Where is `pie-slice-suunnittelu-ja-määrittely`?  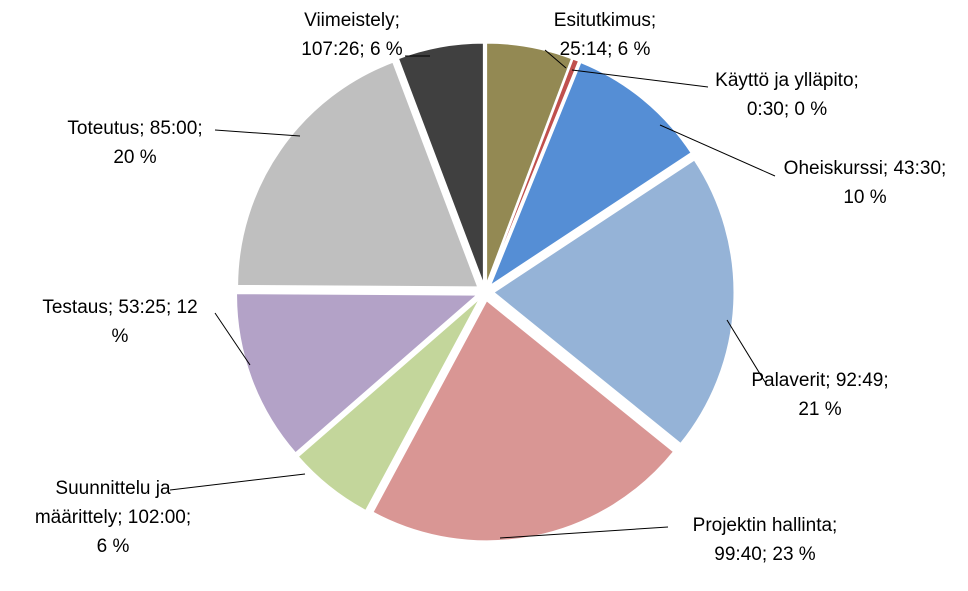 pie-slice-suunnittelu-ja-määrittely is located at coordinates (388, 405).